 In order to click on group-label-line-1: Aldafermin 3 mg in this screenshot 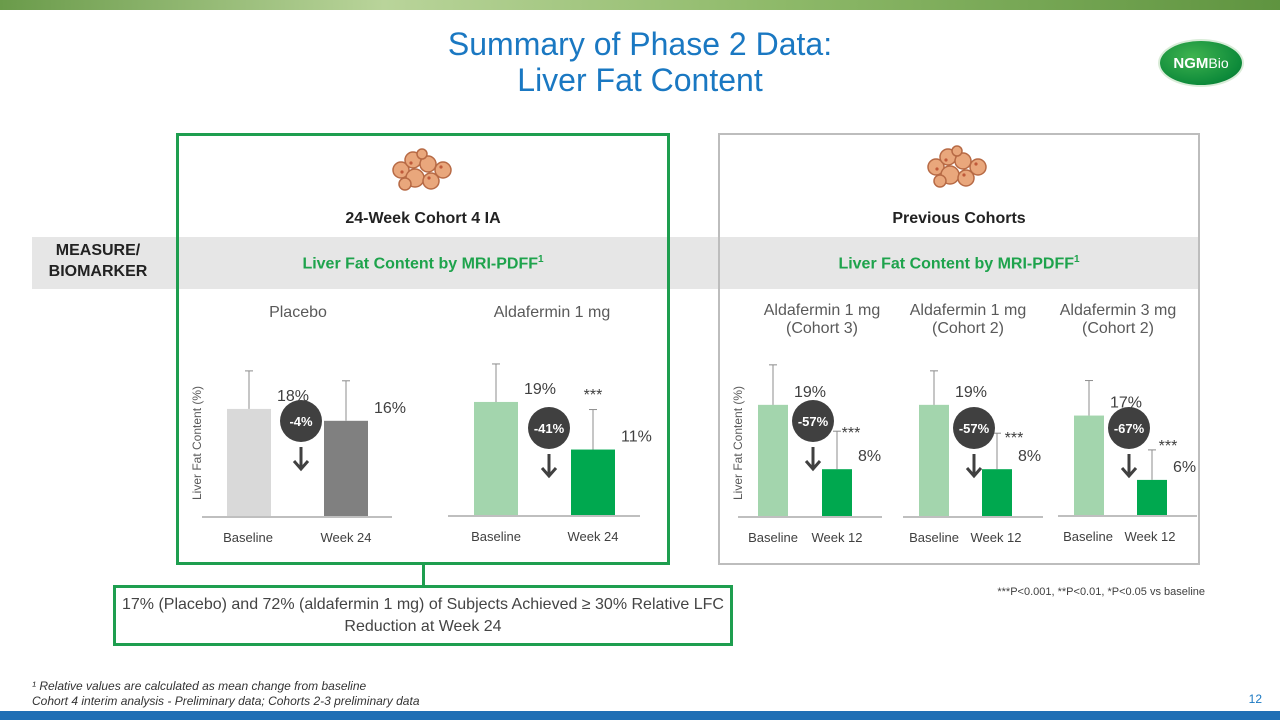, I will do `click(1118, 310)`.